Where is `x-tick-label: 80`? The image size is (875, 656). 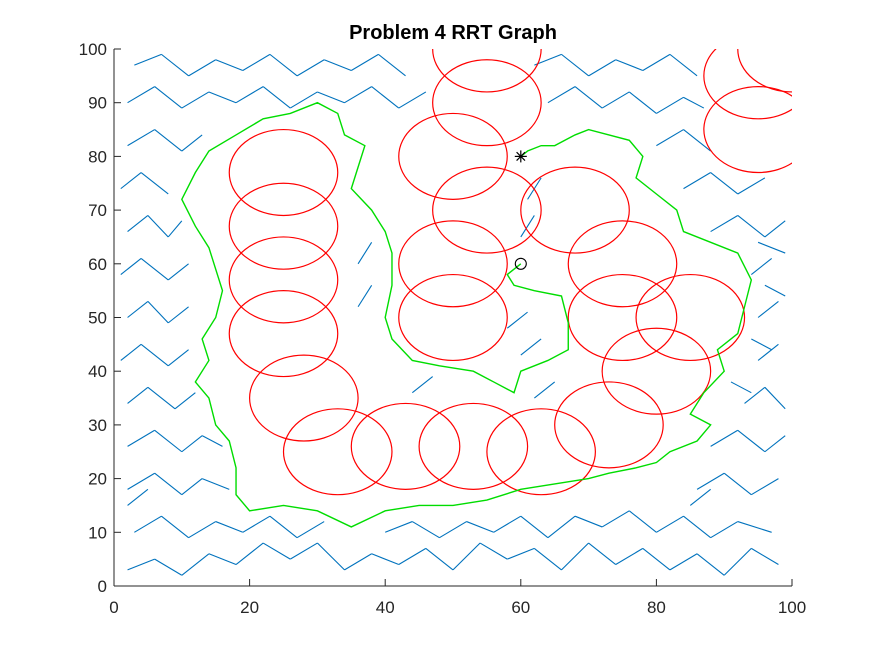
x-tick-label: 80 is located at coordinates (656, 607).